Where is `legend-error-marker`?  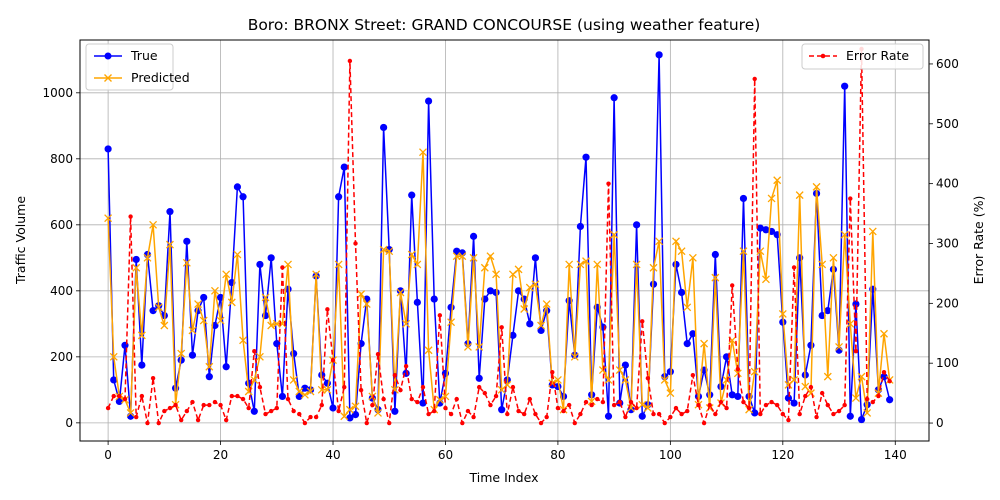
legend-error-marker is located at coordinates (823, 56).